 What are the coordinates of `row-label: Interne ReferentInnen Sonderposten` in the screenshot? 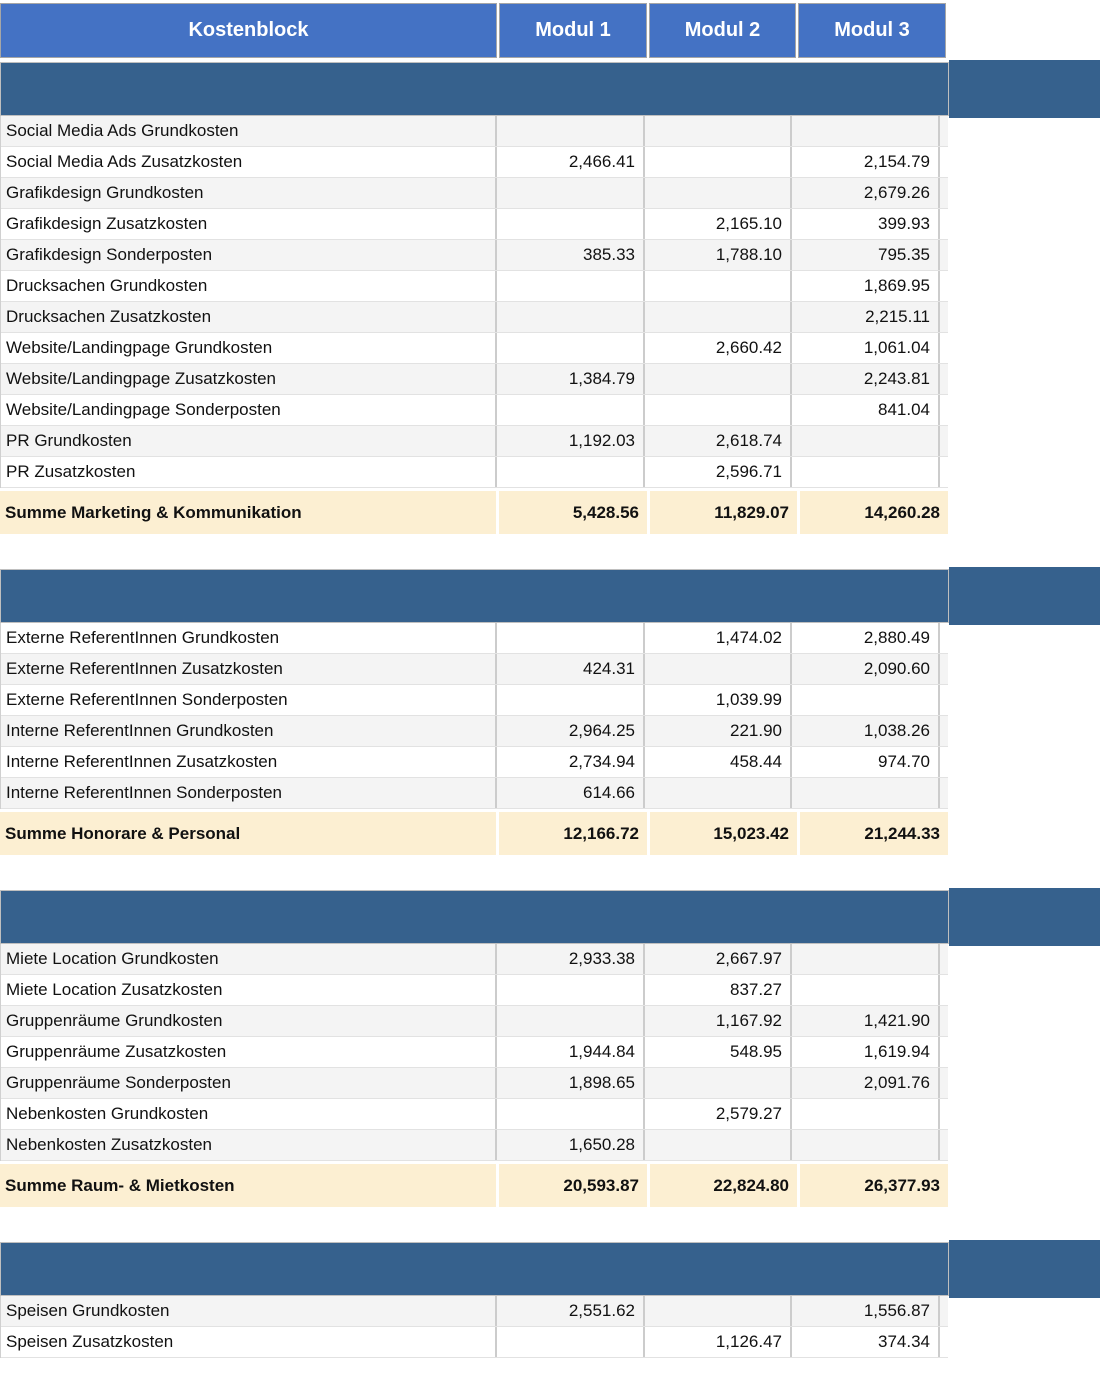 It's located at (249, 793).